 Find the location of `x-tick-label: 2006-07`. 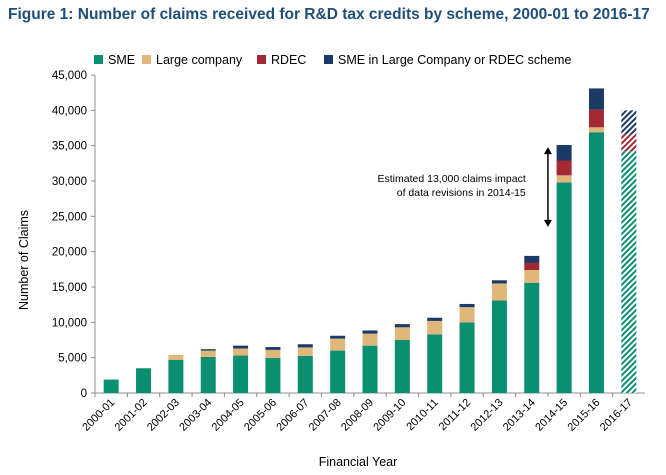

x-tick-label: 2006-07 is located at coordinates (292, 415).